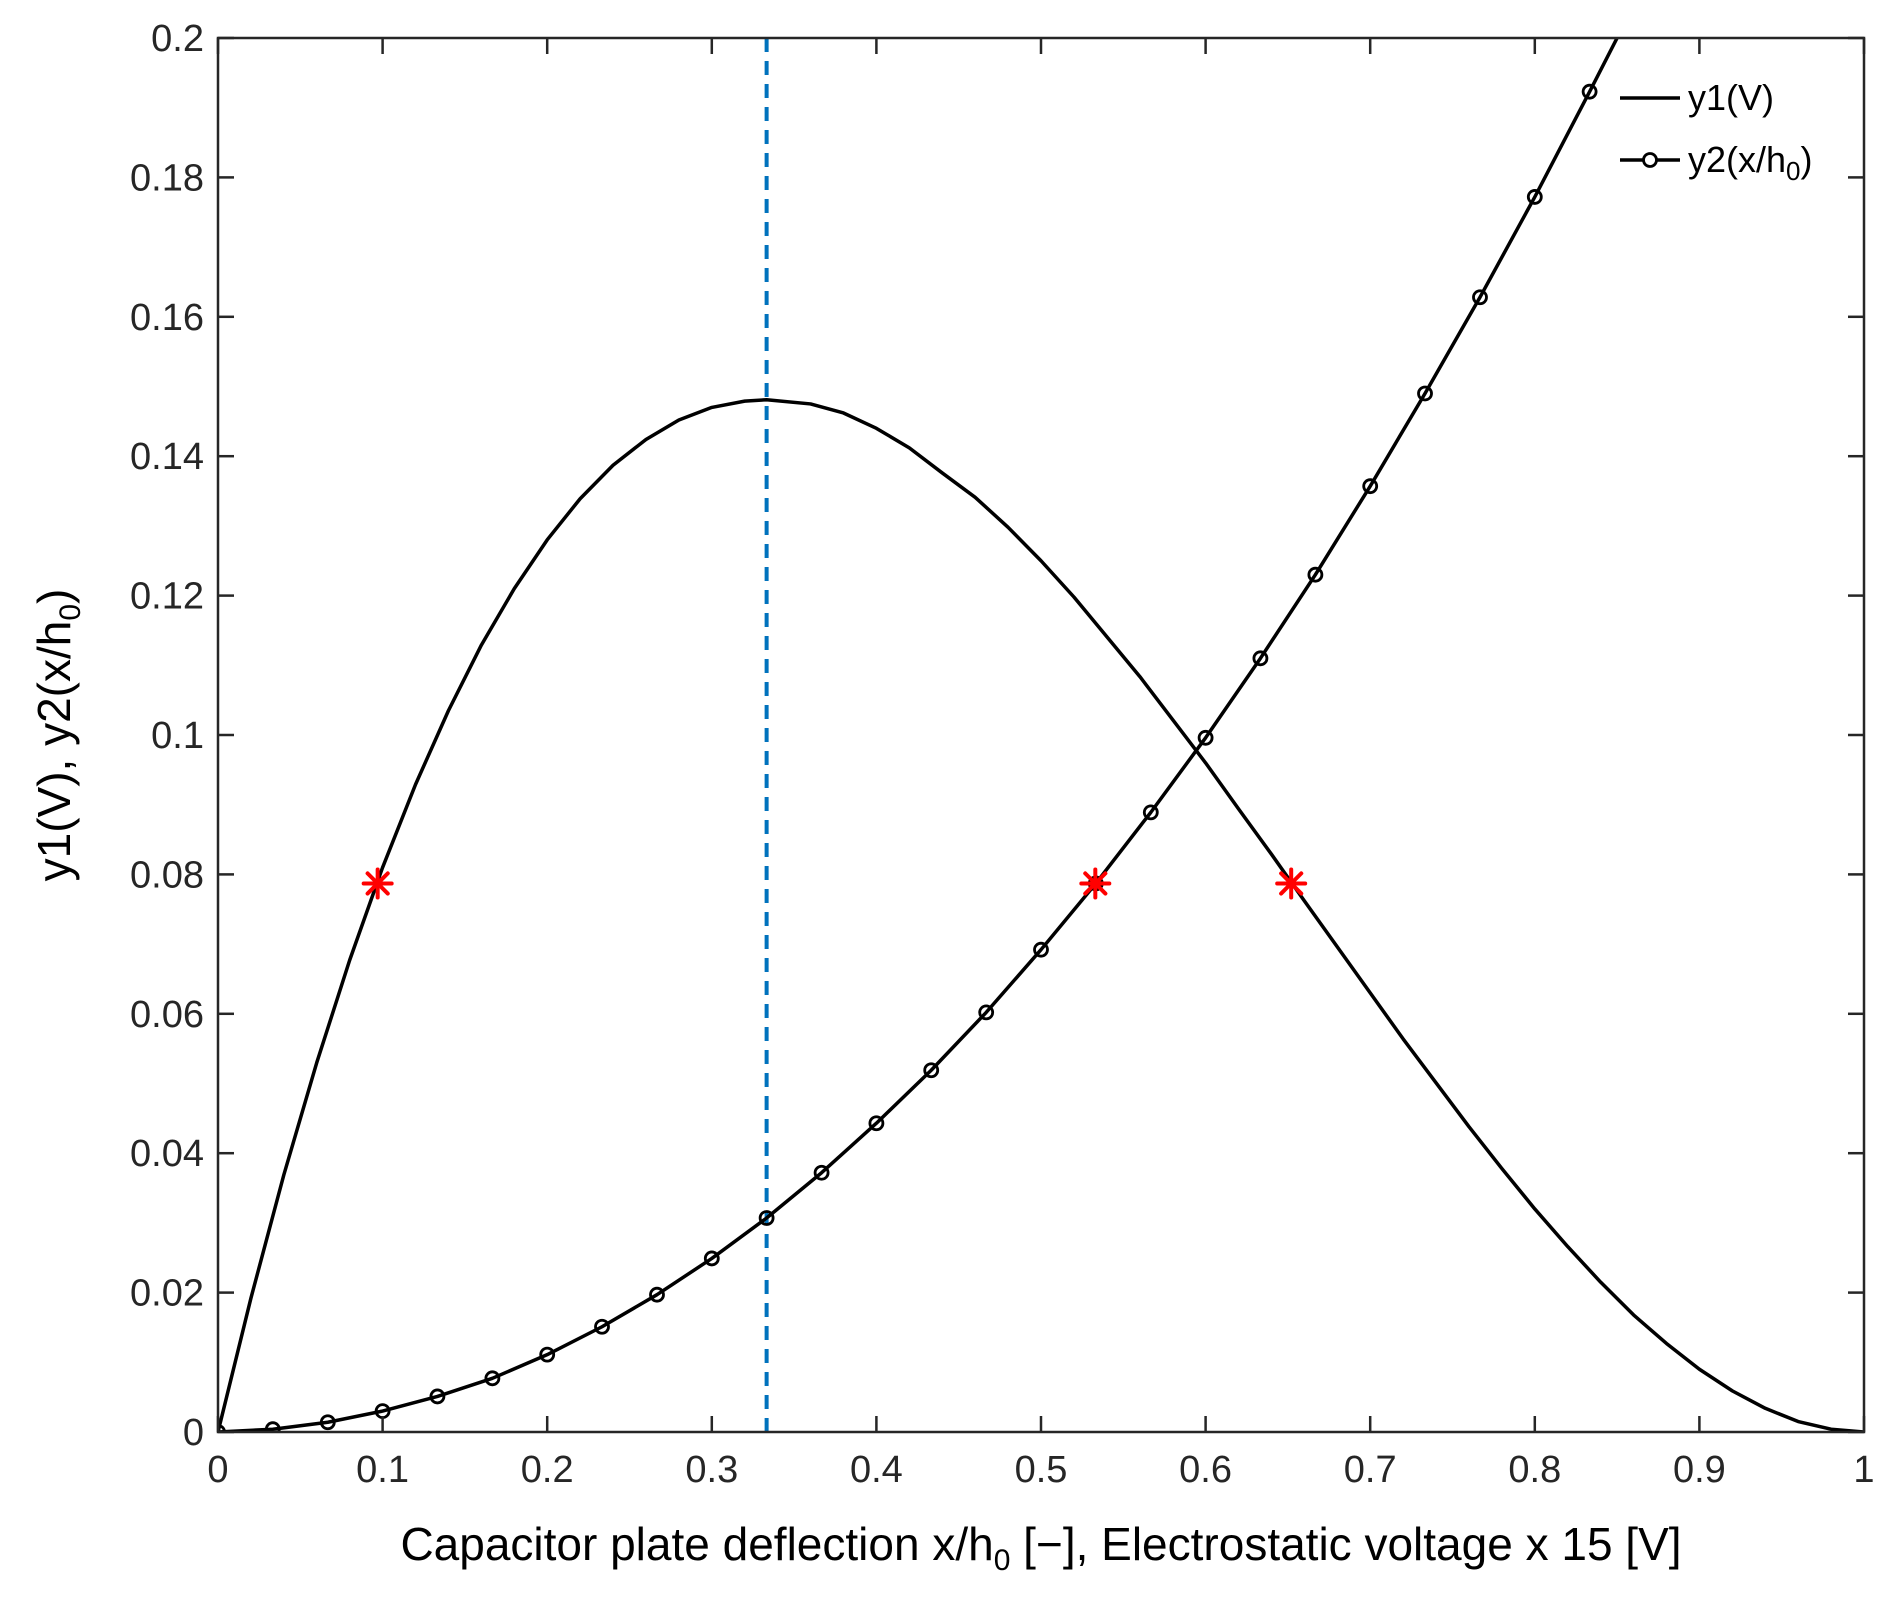 Image resolution: width=1896 pixels, height=1610 pixels. I want to click on legend-label-main: y1(V), so click(1731, 97).